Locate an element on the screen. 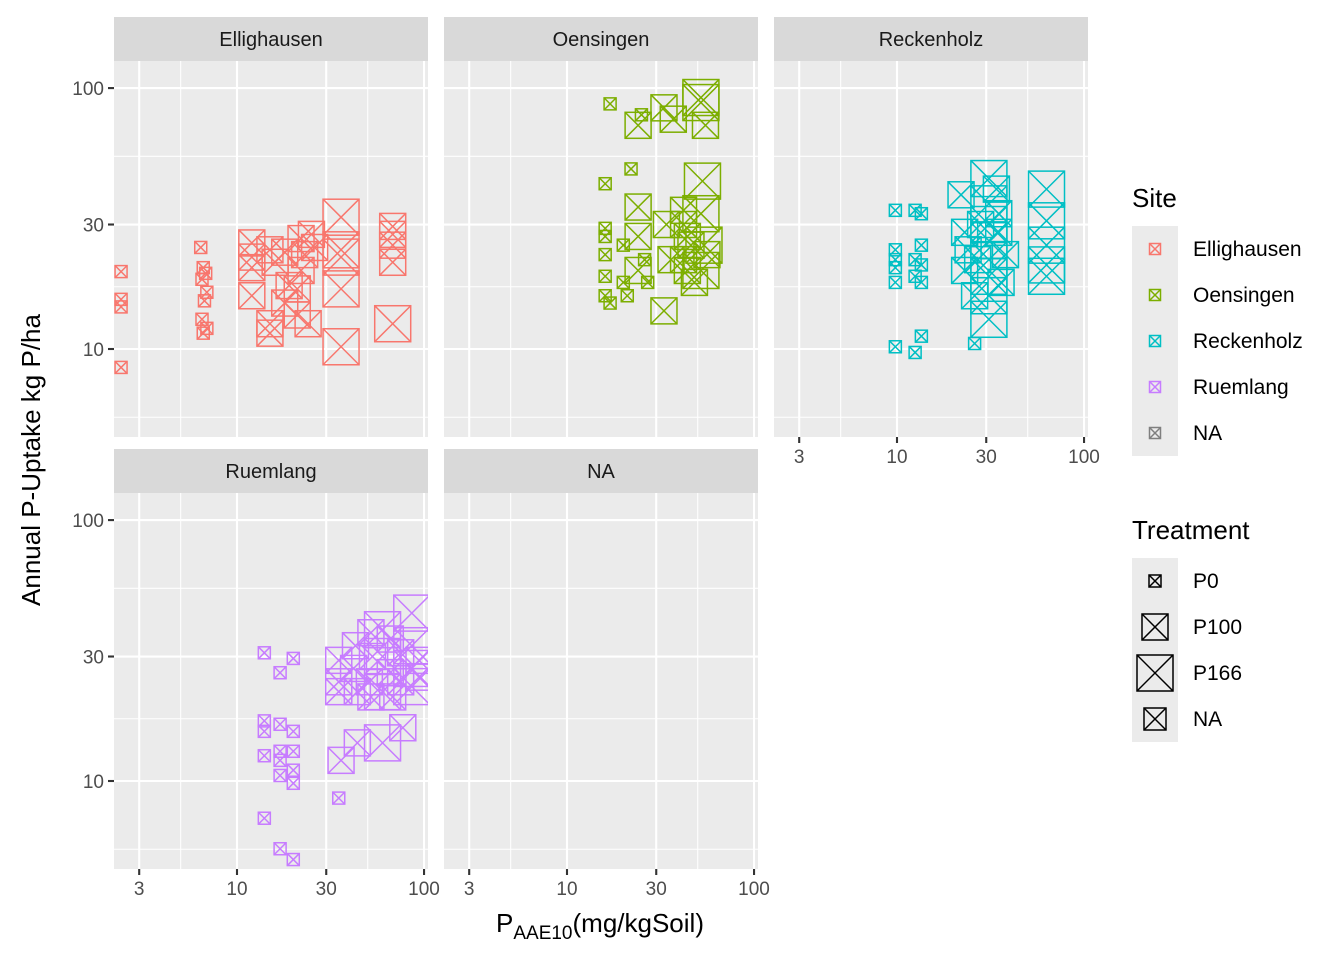 The width and height of the screenshot is (1344, 960). strip-label: Oensingen is located at coordinates (601, 40).